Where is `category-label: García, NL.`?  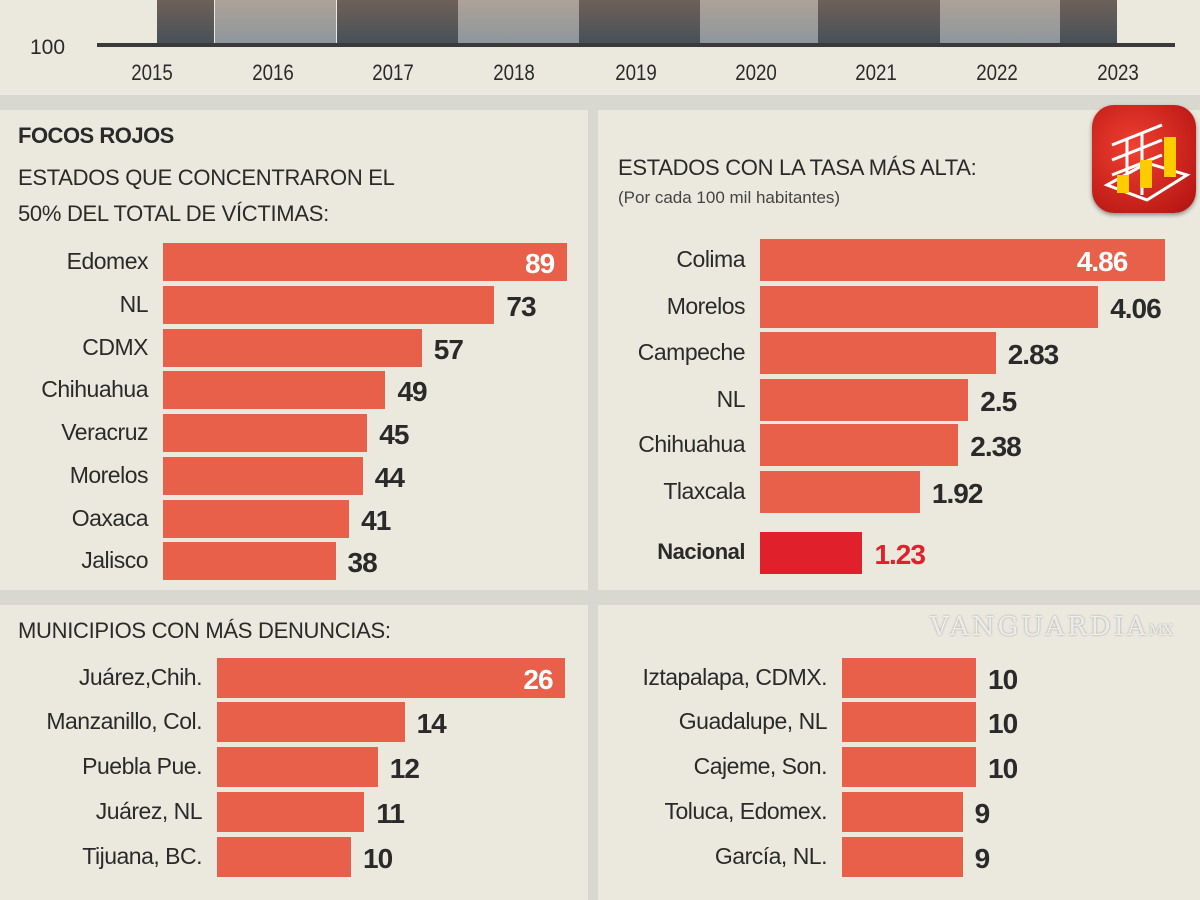
category-label: García, NL. is located at coordinates (771, 856).